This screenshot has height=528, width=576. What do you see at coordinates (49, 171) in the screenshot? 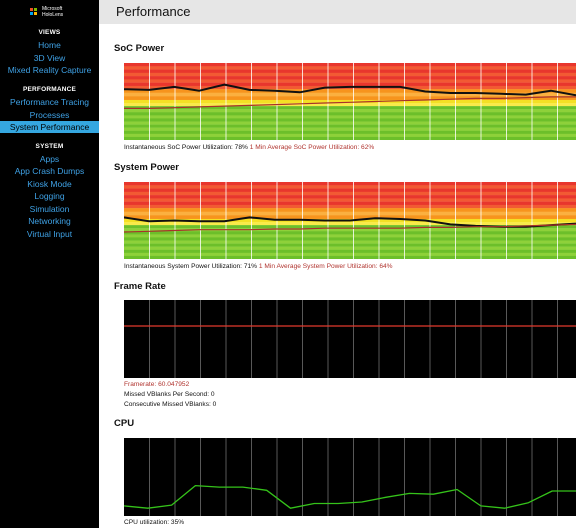
I see `sidebar-item-app-crash-dumps: App Crash Dumps` at bounding box center [49, 171].